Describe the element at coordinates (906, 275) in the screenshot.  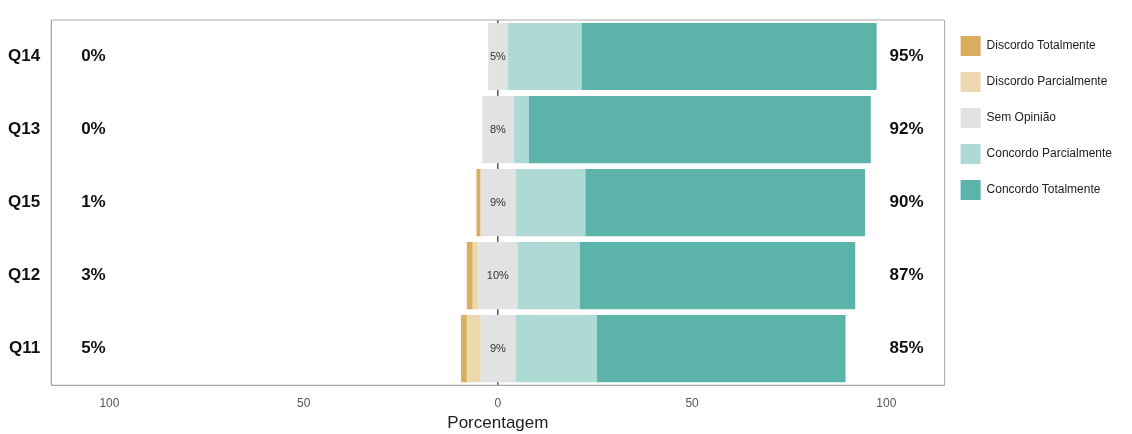
I see `annotation: 87%` at that location.